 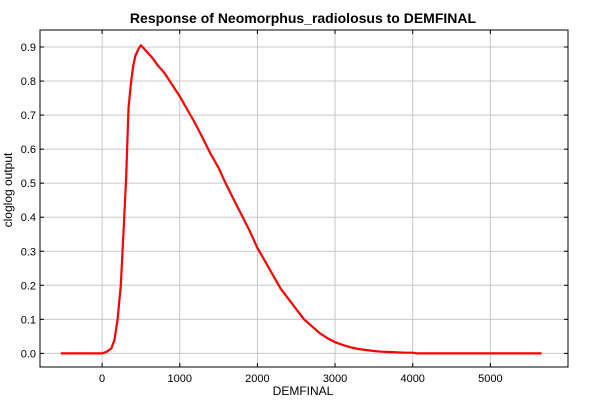 I want to click on x-tick-label: 5000, so click(x=490, y=379).